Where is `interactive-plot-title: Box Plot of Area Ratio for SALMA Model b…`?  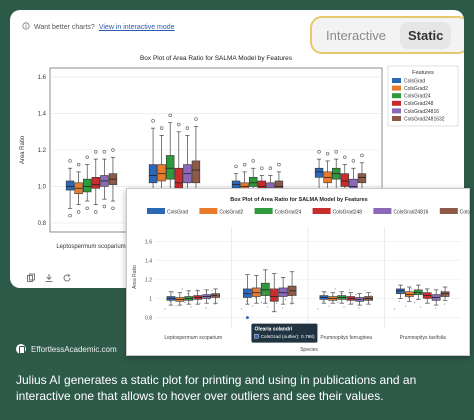
interactive-plot-title: Box Plot of Area Ratio for SALMA Model b… is located at coordinates (298, 200).